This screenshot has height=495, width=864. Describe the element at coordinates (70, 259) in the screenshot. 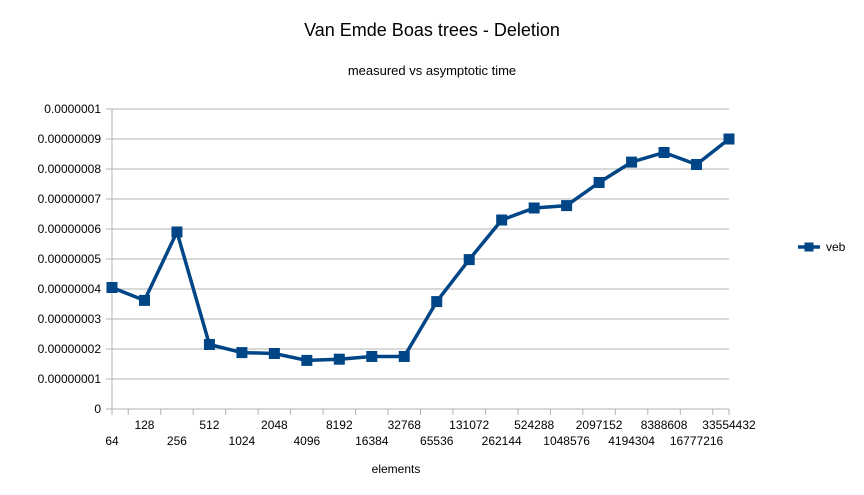

I see `y-tick-label: 0.00000005` at that location.